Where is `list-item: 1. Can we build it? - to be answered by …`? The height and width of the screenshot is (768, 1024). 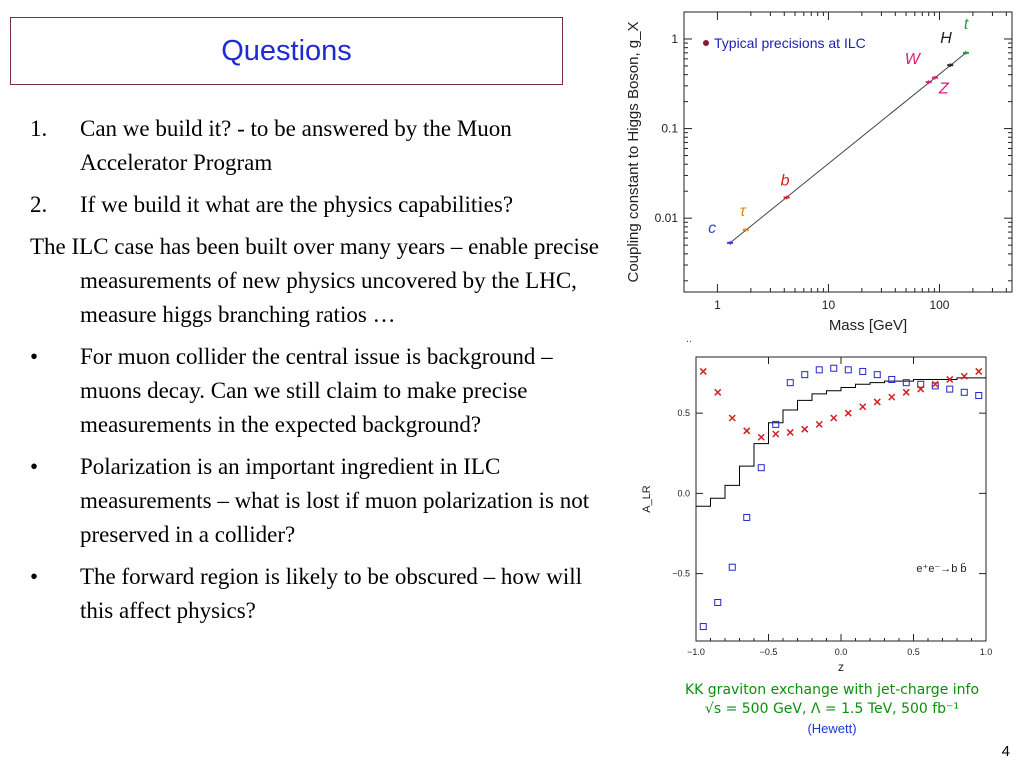
list-item: 1. Can we build it? - to be answered by … is located at coordinates (320, 146).